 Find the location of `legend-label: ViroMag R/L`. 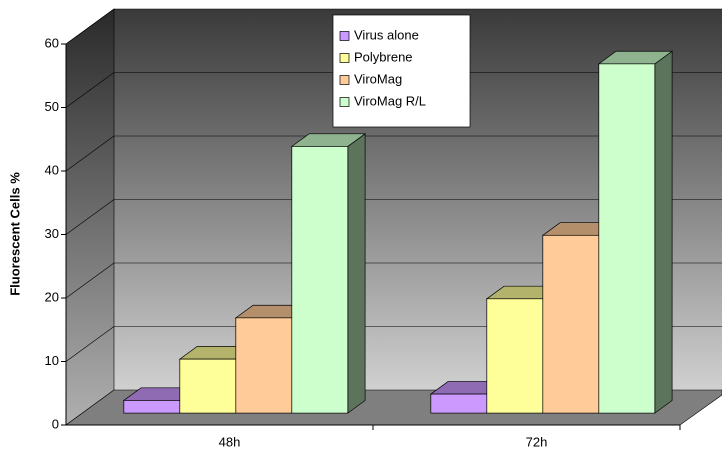

legend-label: ViroMag R/L is located at coordinates (390, 100).